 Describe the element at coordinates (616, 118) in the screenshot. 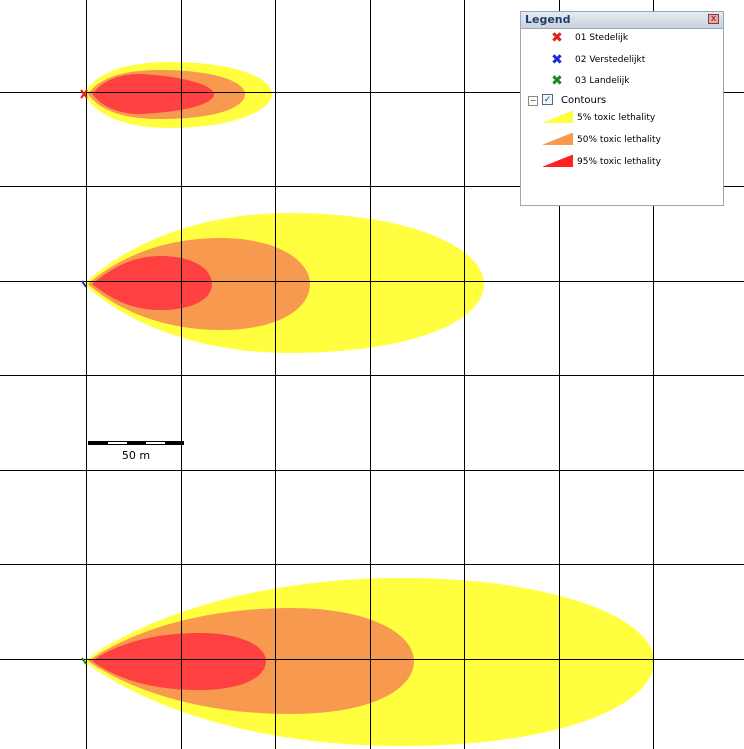

I see `legend-contour-5-label: 5% toxic lethality` at that location.